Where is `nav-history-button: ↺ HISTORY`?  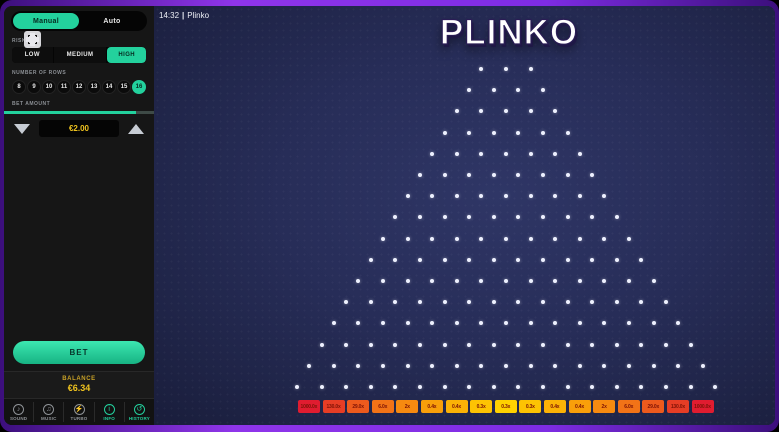
nav-history-button: ↺ HISTORY is located at coordinates (138, 412).